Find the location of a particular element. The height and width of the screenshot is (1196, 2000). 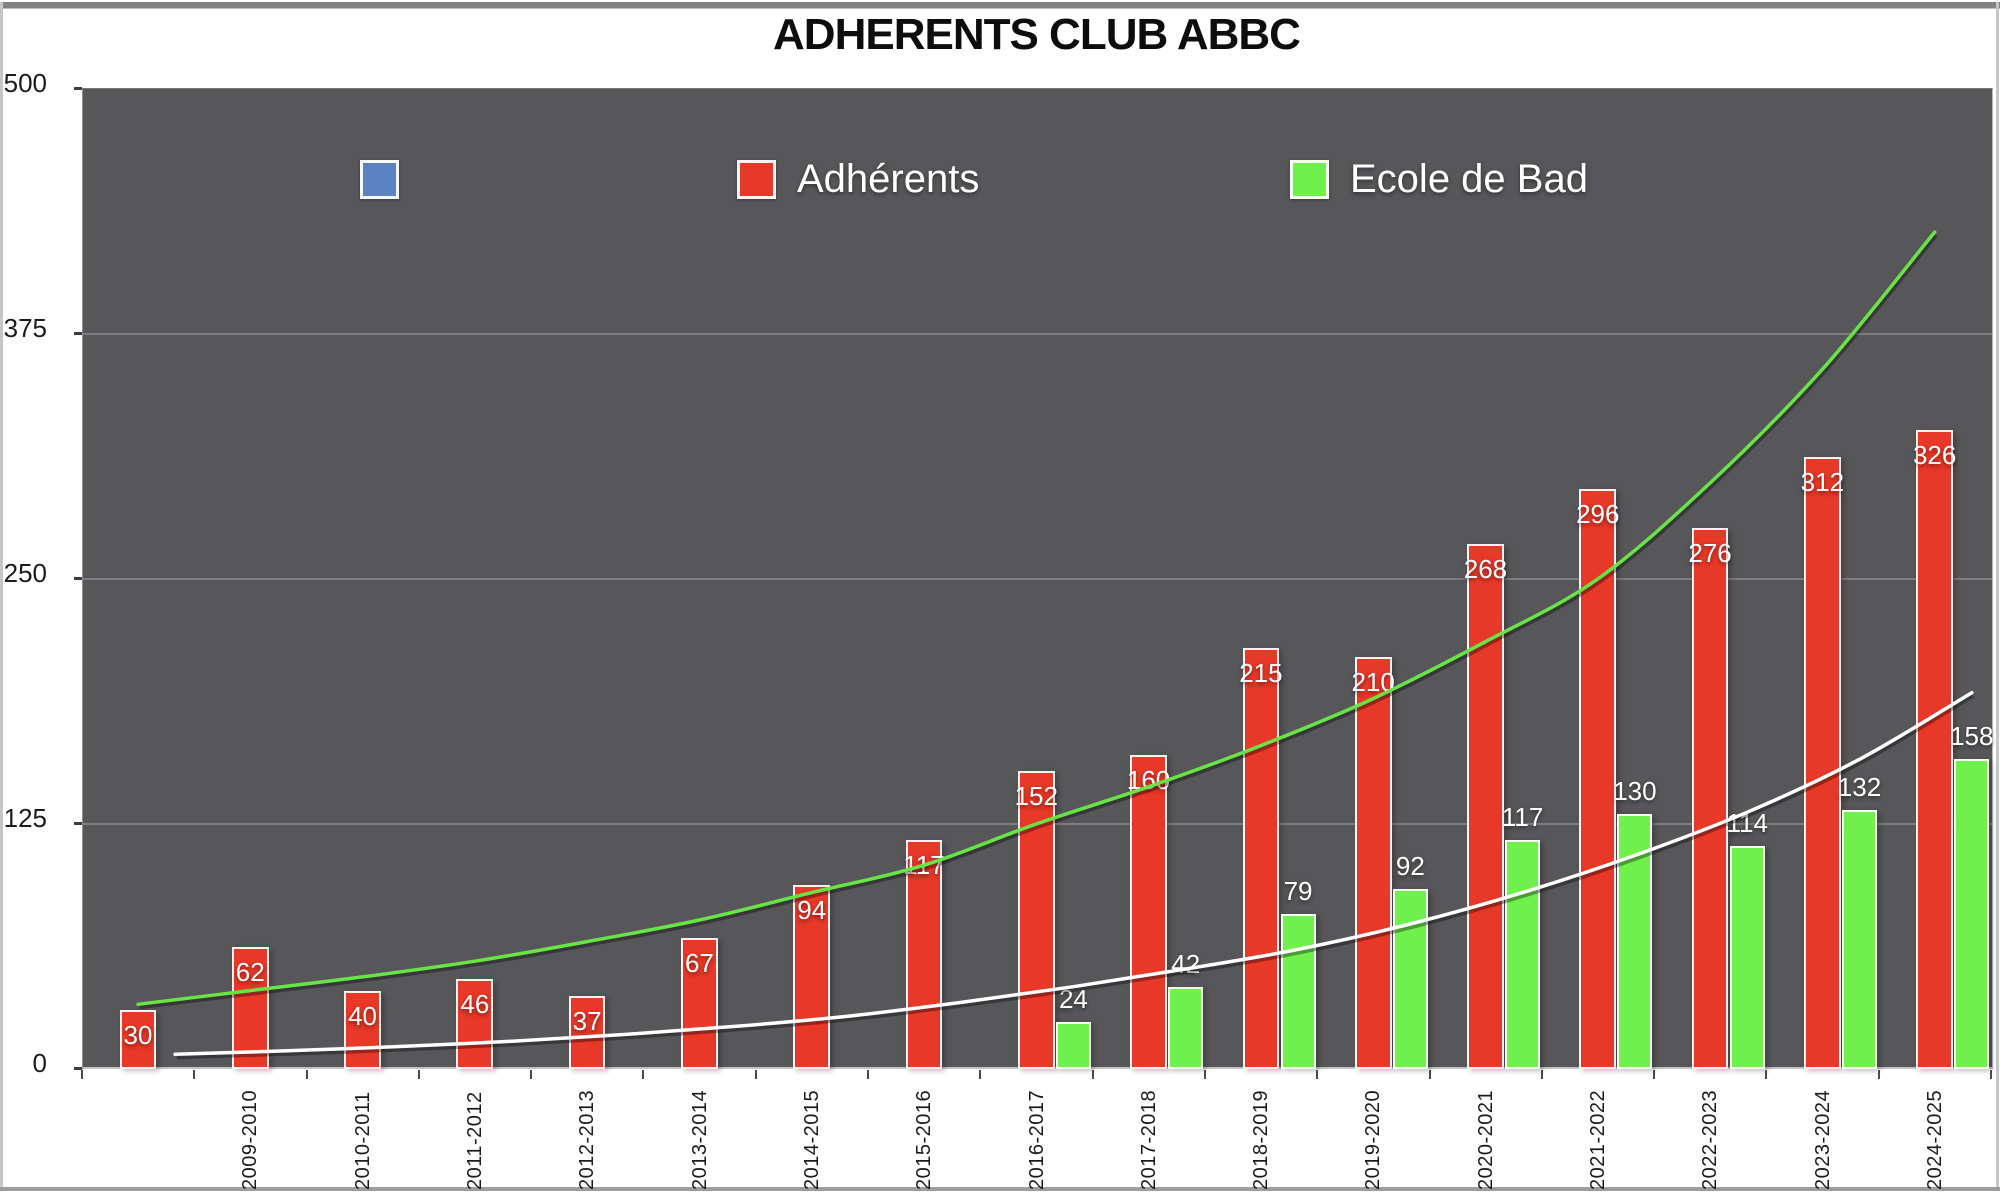

adherents-bar-label: 40 is located at coordinates (362, 1015).